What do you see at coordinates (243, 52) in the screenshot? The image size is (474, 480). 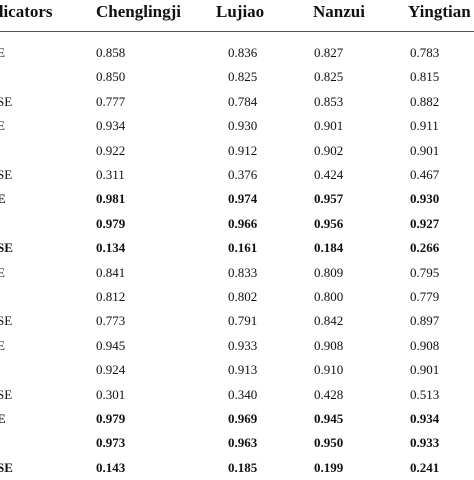 I see `table-cell: 0.836` at bounding box center [243, 52].